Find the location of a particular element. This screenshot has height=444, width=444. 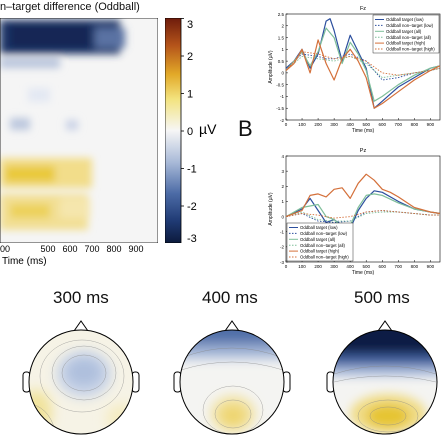

topomap-300ms is located at coordinates (81, 377).